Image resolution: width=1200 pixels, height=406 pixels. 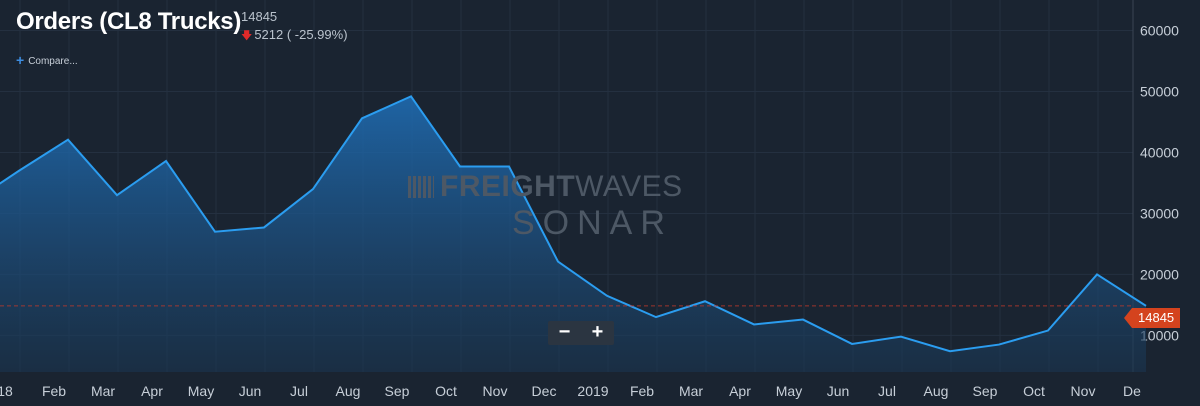 What do you see at coordinates (1159, 335) in the screenshot?
I see `y-tick-label: 10000` at bounding box center [1159, 335].